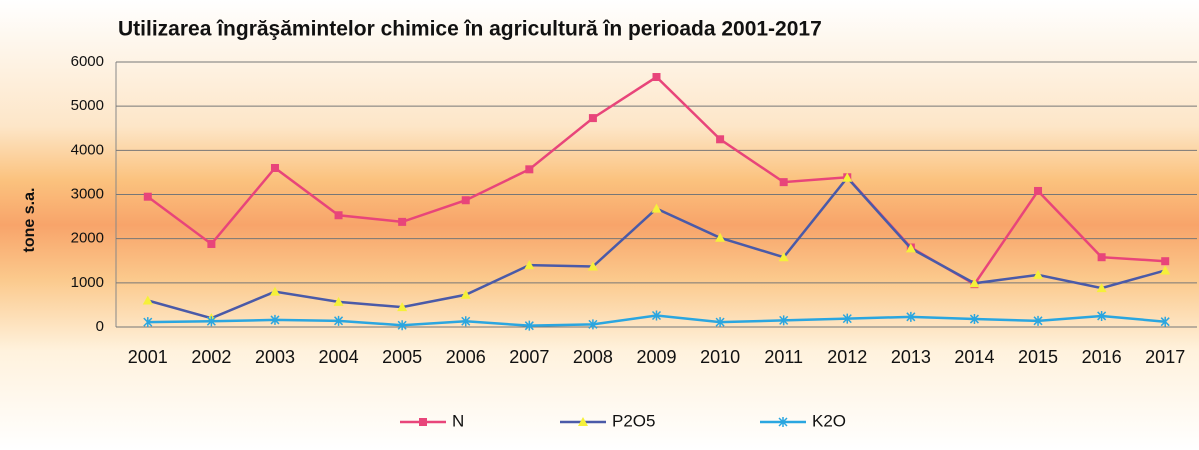 The height and width of the screenshot is (450, 1199). Describe the element at coordinates (720, 357) in the screenshot. I see `x-tick-label: 2010` at that location.